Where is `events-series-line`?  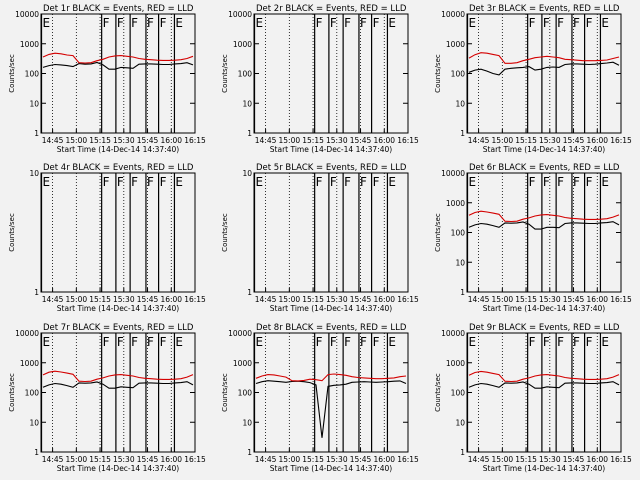 events-series-line is located at coordinates (331, 409).